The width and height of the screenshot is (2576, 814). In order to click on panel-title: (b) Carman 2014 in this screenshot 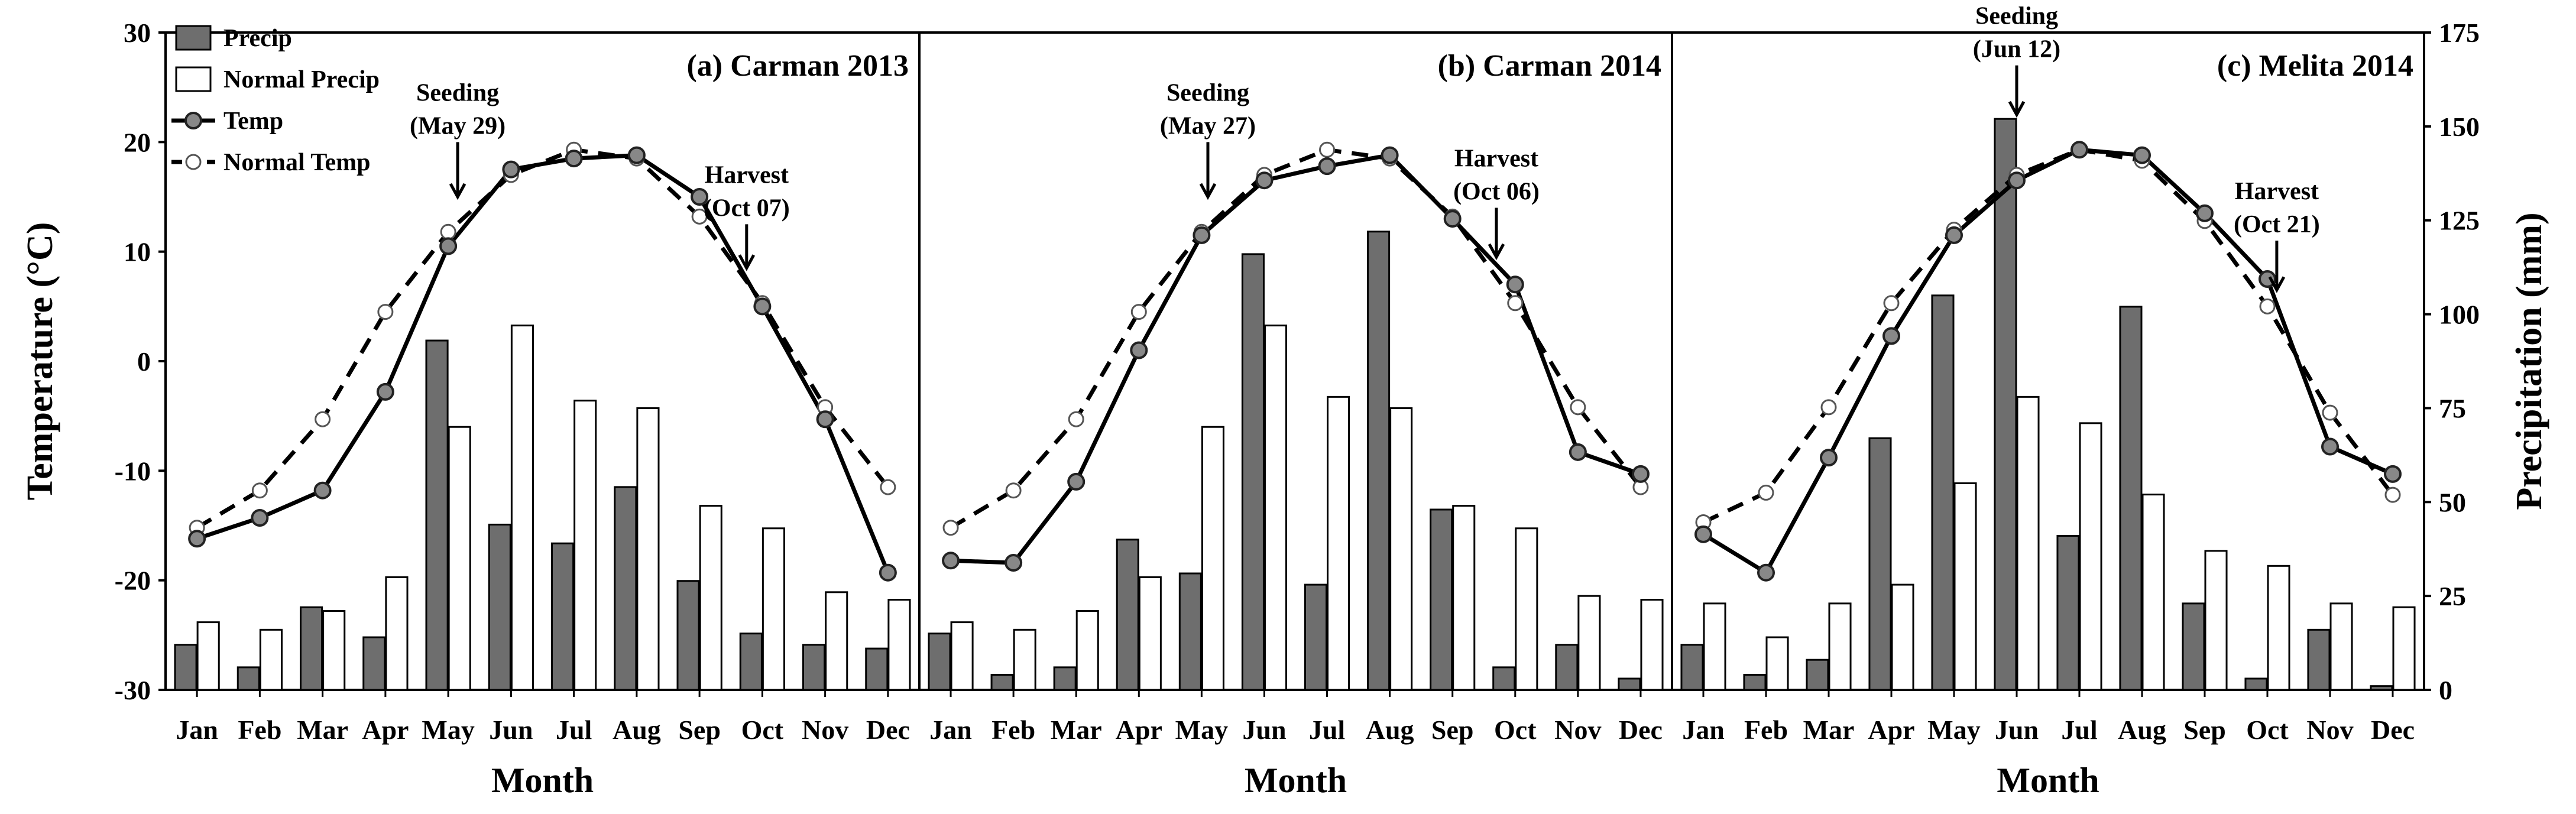, I will do `click(1549, 66)`.